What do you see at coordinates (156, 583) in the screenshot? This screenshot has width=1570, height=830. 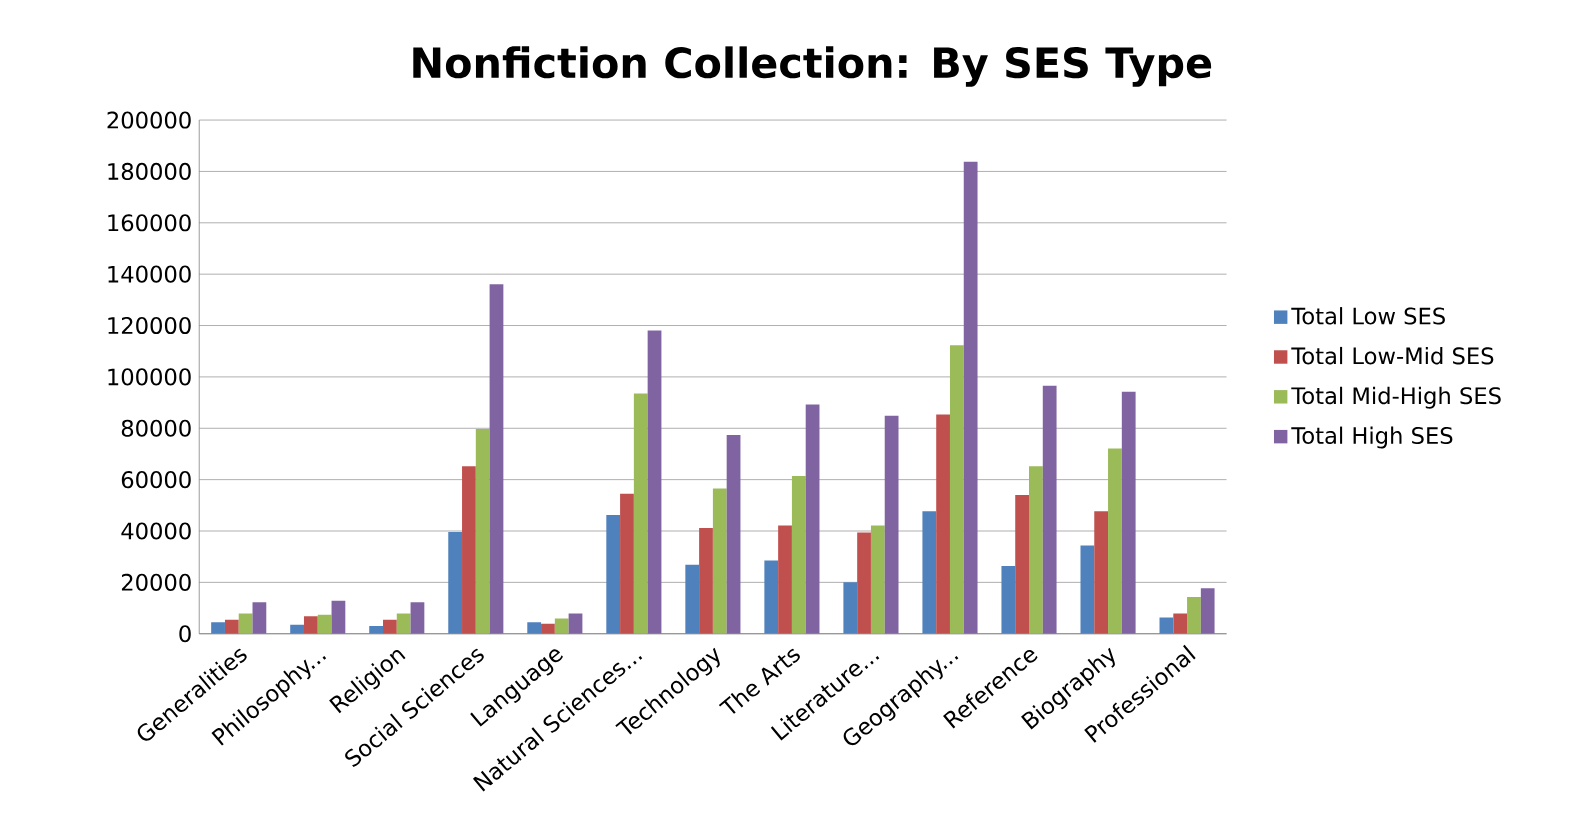 I see `y-tick-label: 20000` at bounding box center [156, 583].